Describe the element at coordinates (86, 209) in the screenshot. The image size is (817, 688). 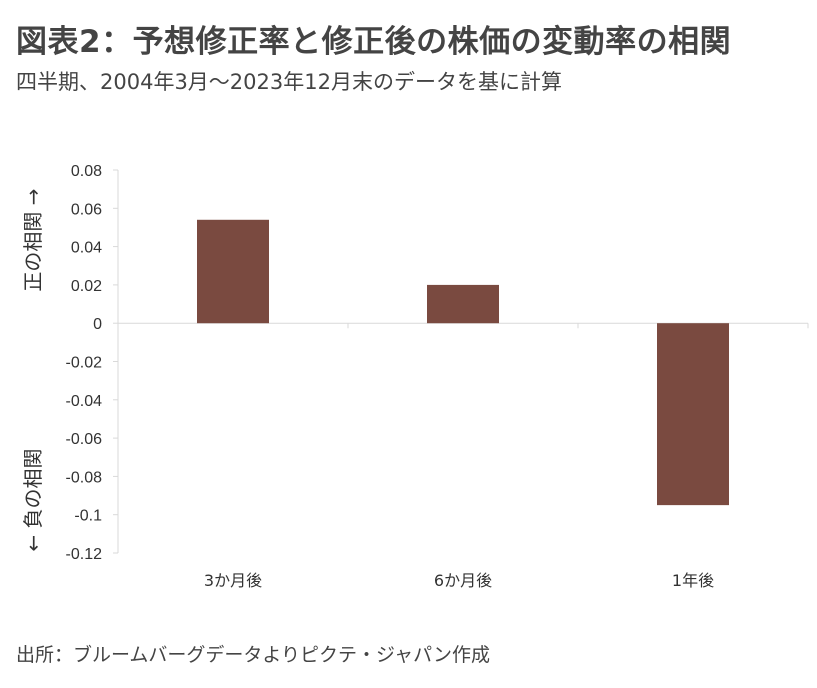
I see `y-tick-label: 0.06` at that location.